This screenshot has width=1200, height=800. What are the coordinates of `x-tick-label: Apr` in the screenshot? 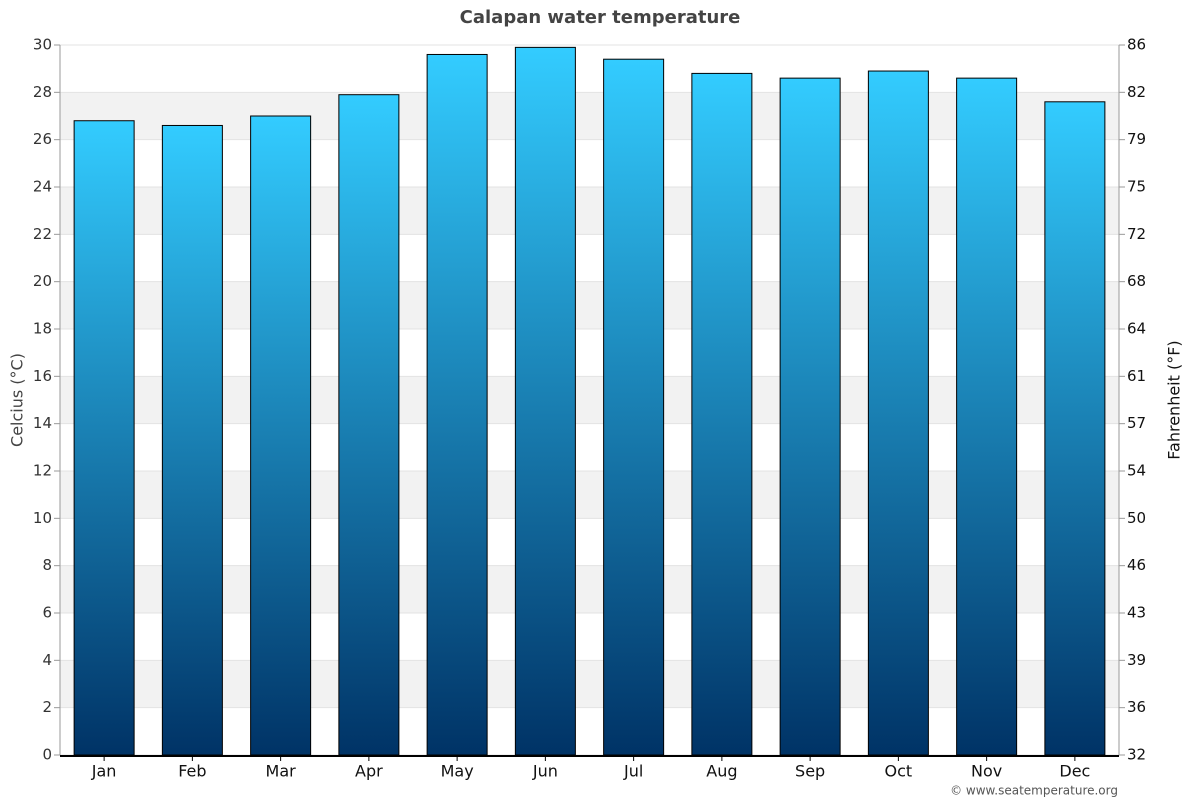 It's located at (369, 771).